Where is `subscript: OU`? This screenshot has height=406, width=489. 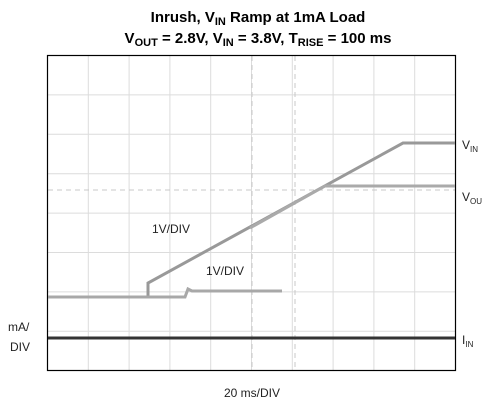
subscript: OU is located at coordinates (476, 201).